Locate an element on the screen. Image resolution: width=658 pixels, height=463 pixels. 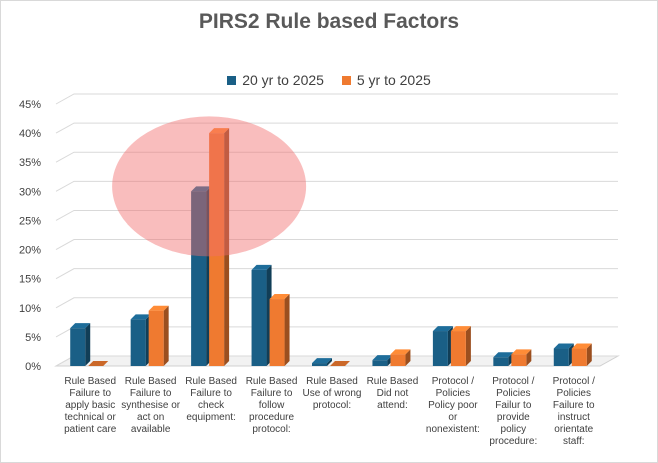
bar-series-1-cat-6-front is located at coordinates (380, 363).